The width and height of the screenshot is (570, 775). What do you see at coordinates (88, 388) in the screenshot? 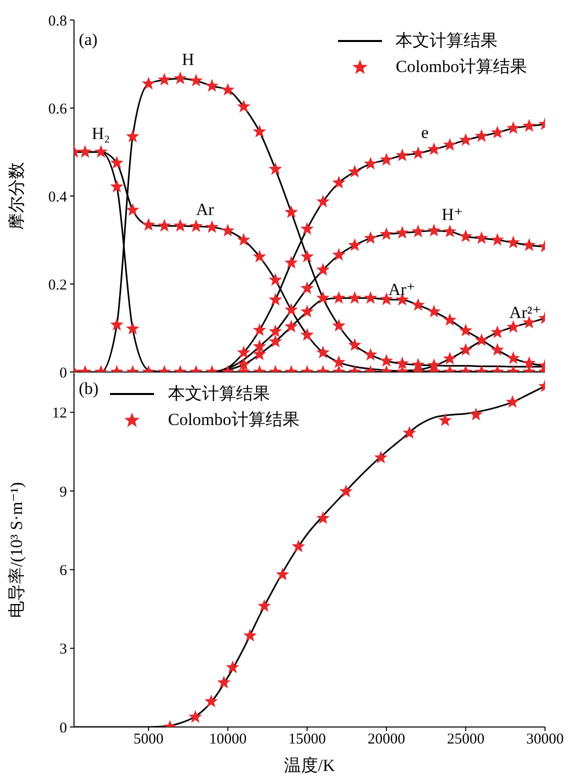
I see `annotation: (b)` at bounding box center [88, 388].